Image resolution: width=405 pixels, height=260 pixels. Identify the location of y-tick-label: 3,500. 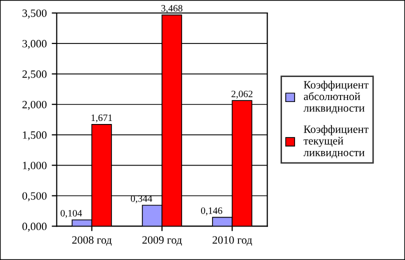
(34, 14).